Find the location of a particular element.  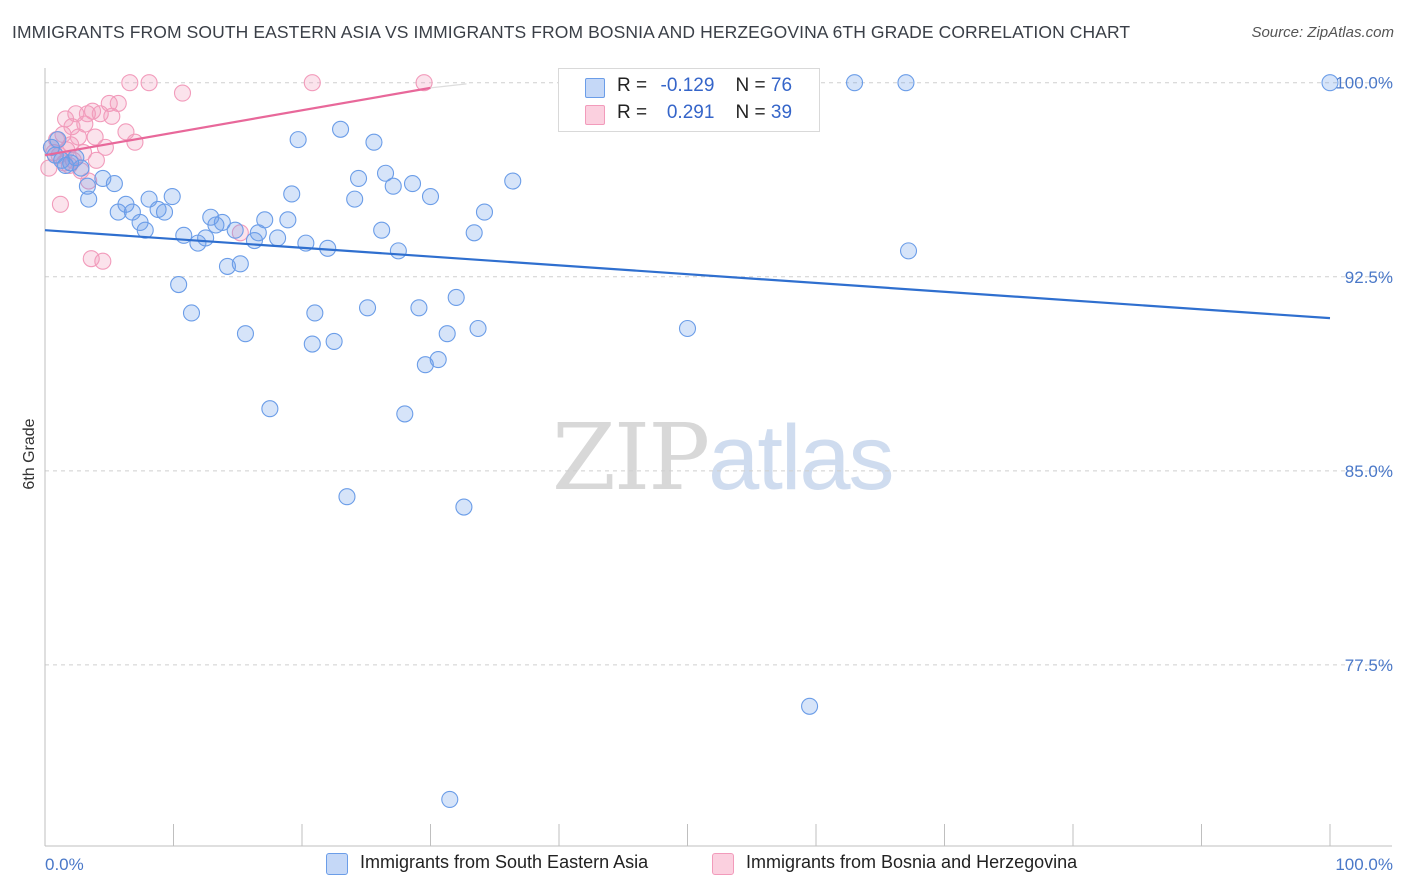

legend-n-value: 76 is located at coordinates (781, 85).